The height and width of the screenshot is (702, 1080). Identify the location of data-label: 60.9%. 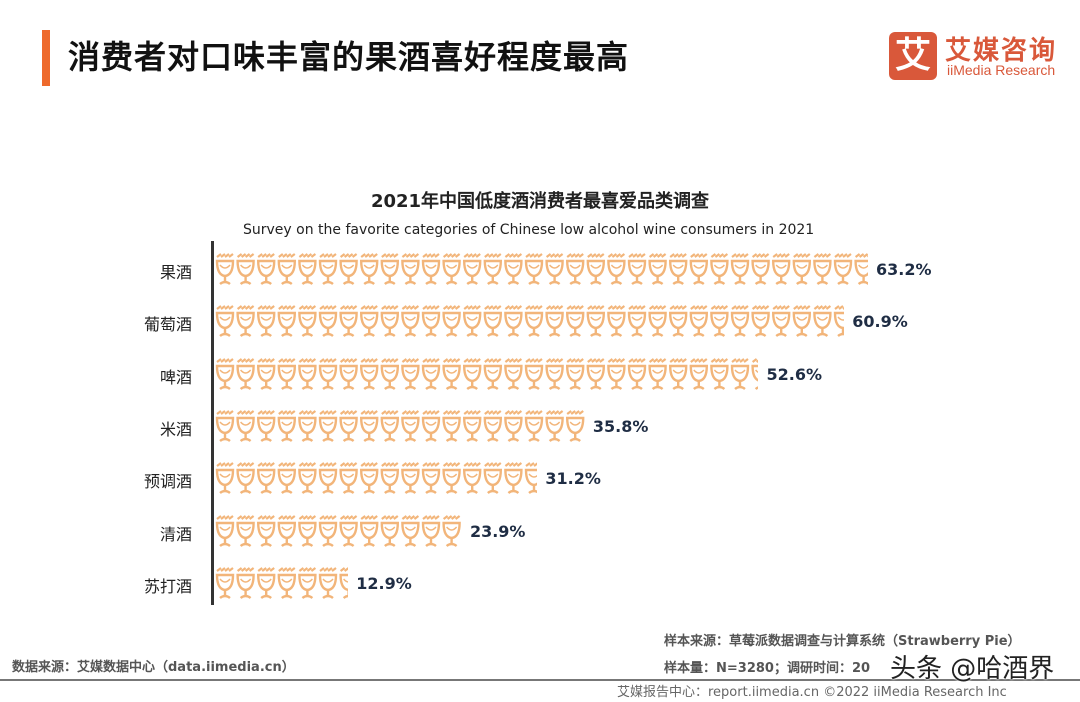
(880, 322).